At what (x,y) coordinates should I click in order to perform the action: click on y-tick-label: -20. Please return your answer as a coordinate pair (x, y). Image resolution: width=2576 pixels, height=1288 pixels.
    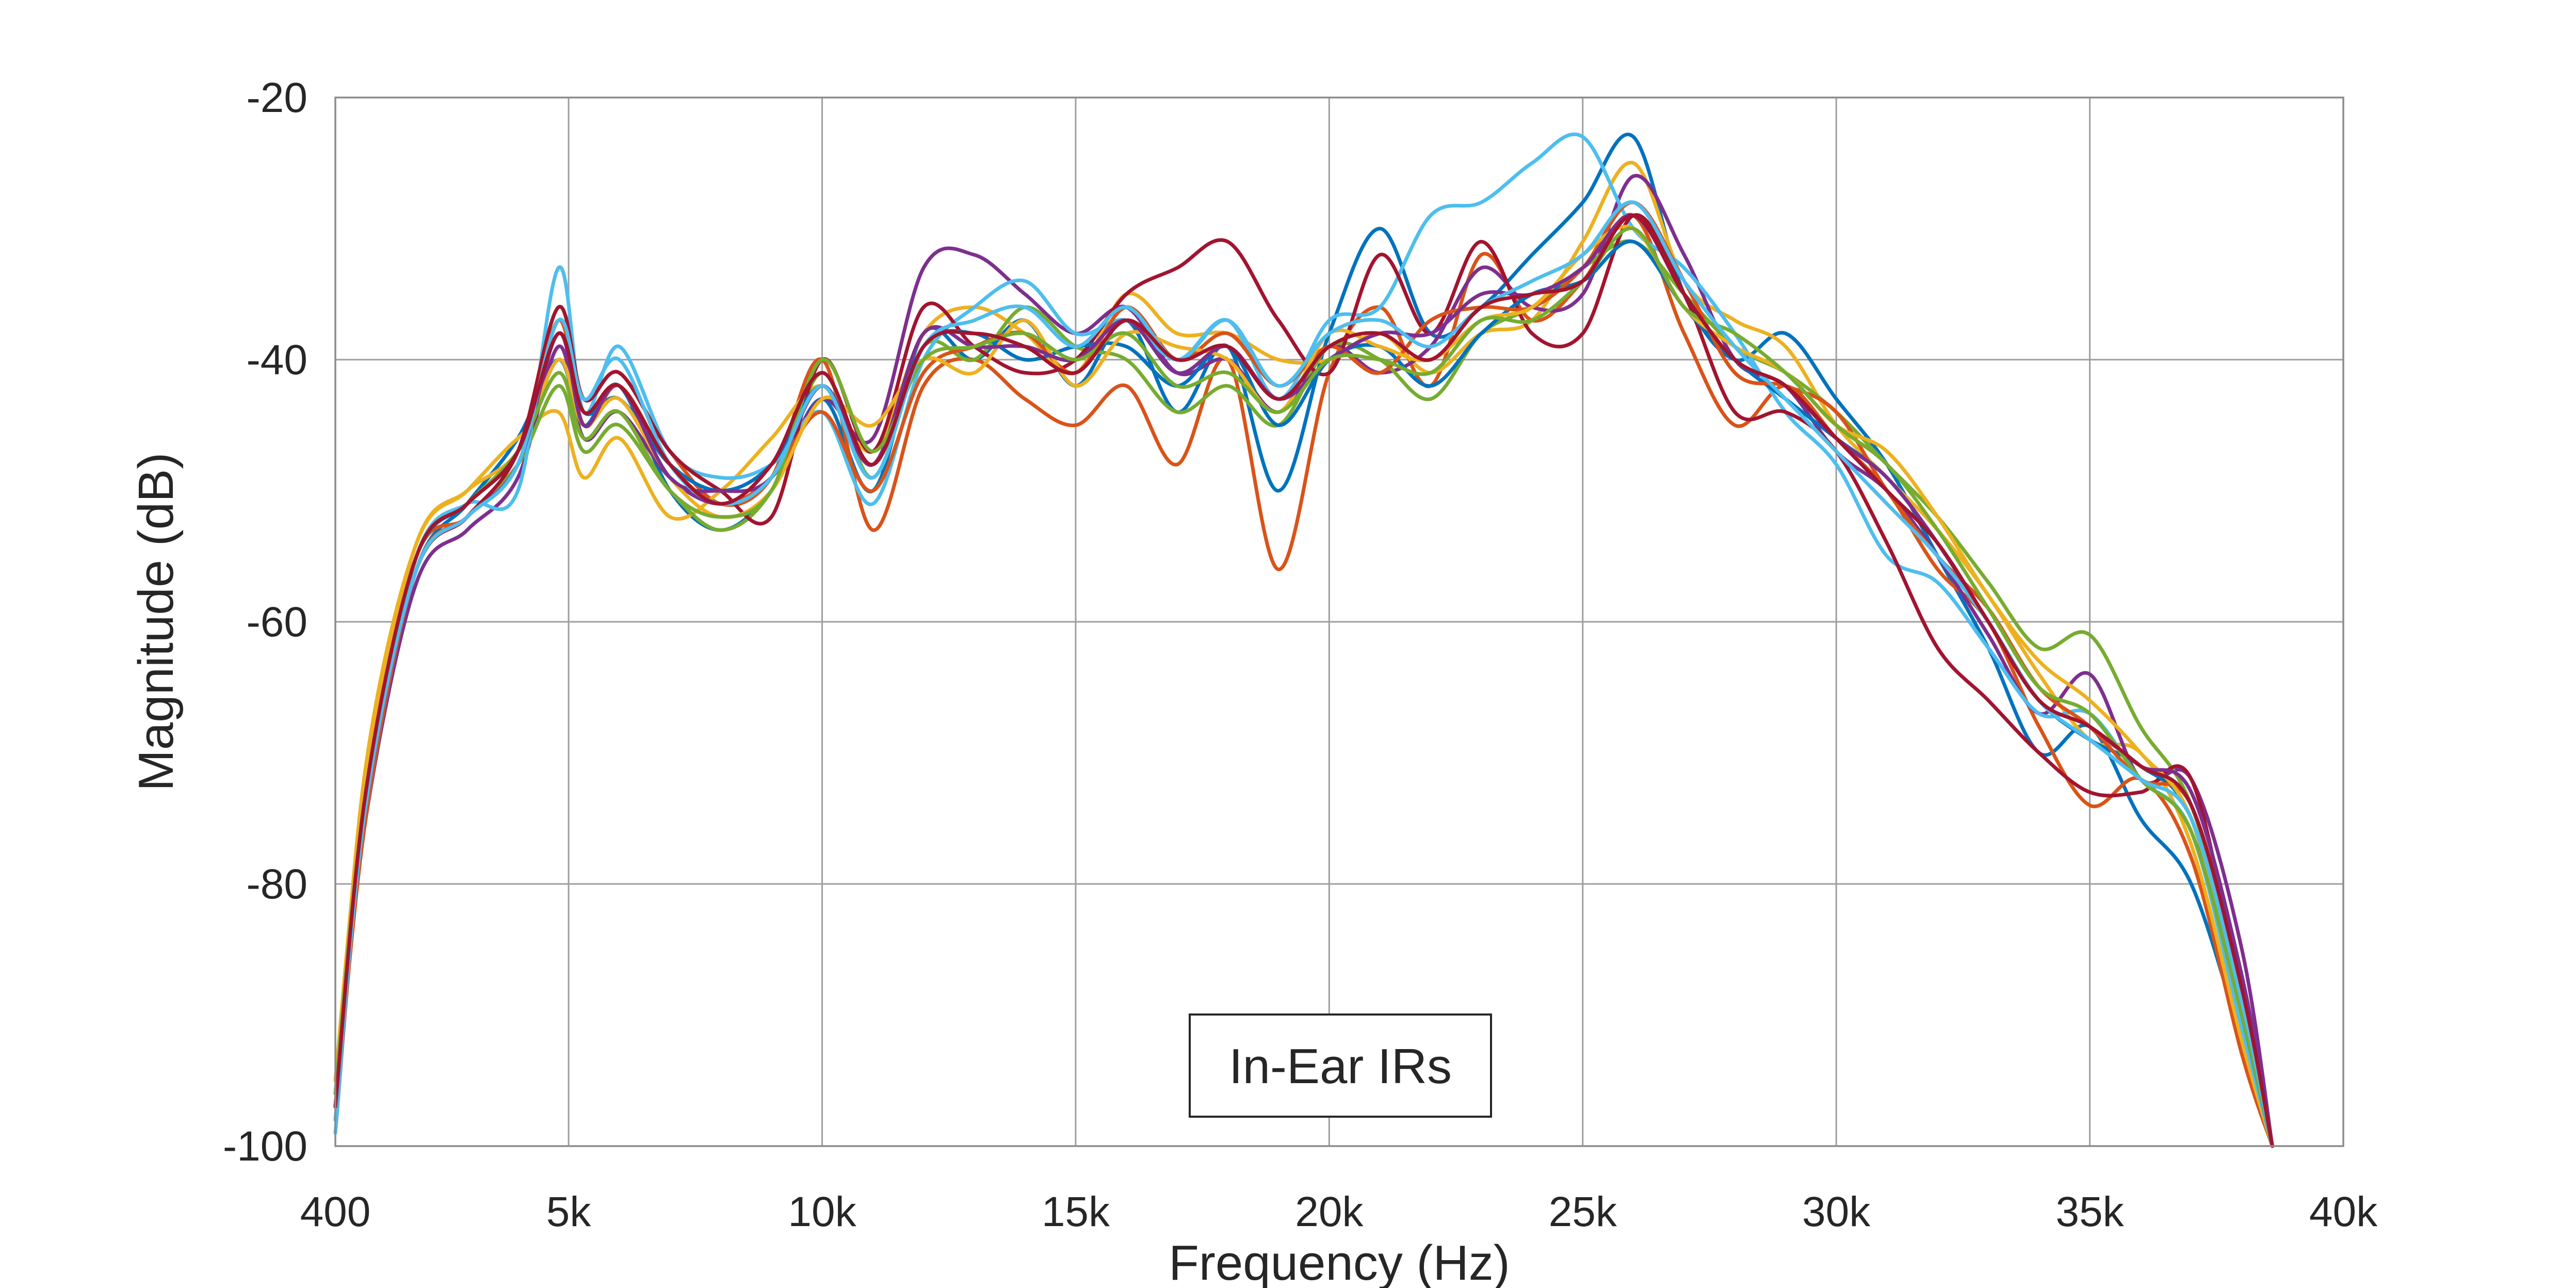
    Looking at the image, I should click on (276, 98).